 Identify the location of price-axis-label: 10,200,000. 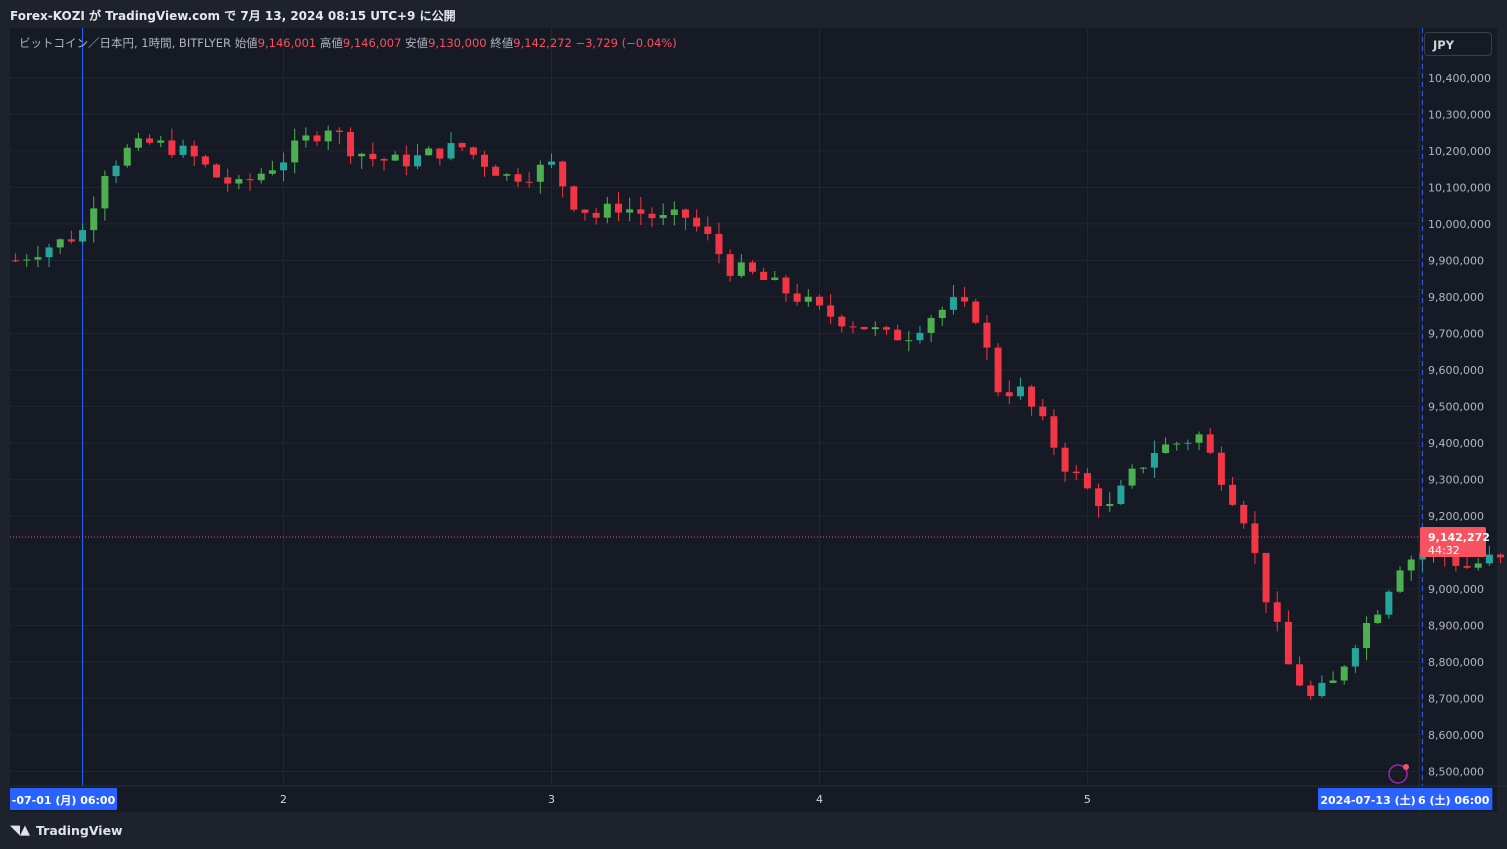
(1459, 151).